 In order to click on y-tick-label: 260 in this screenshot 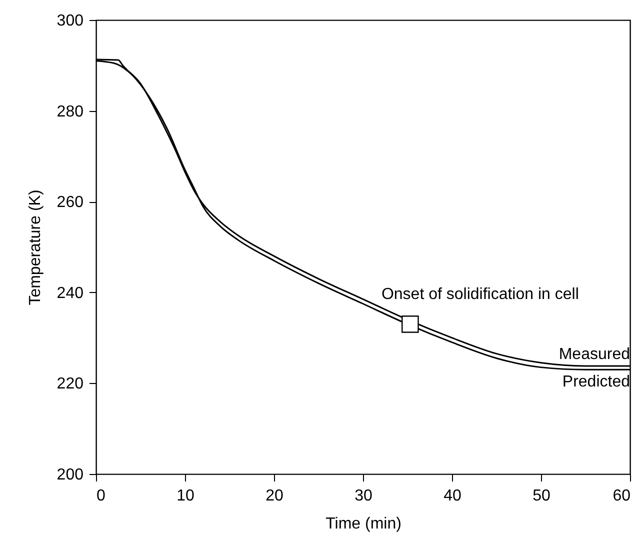, I will do `click(70, 203)`.